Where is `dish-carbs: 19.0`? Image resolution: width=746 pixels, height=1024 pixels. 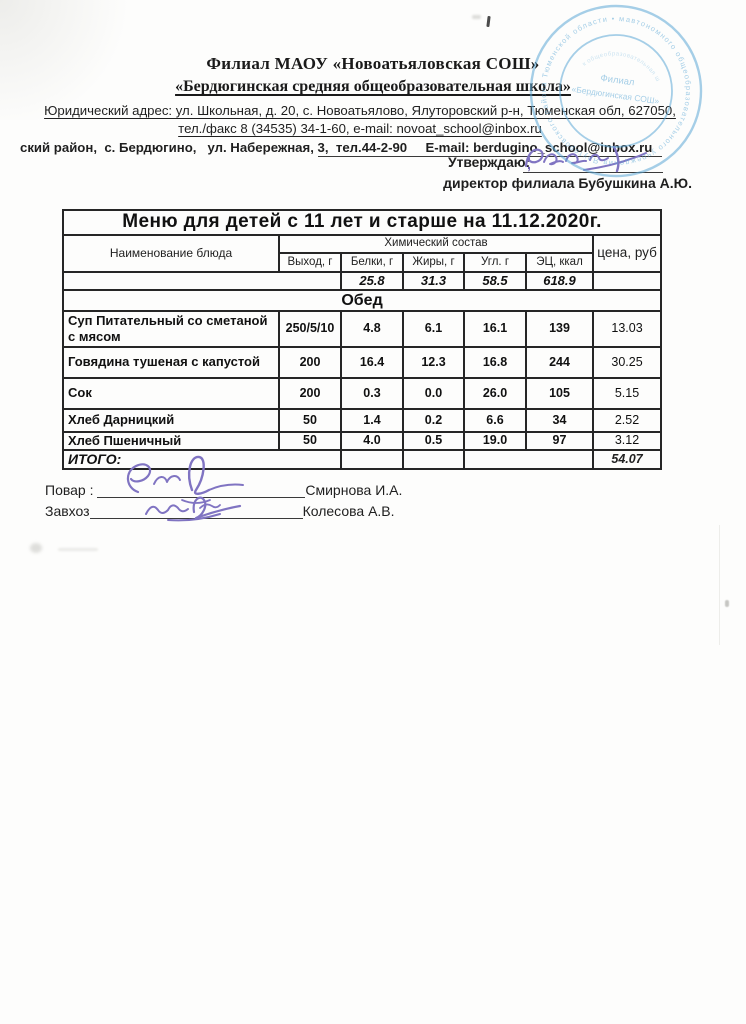 dish-carbs: 19.0 is located at coordinates (495, 440).